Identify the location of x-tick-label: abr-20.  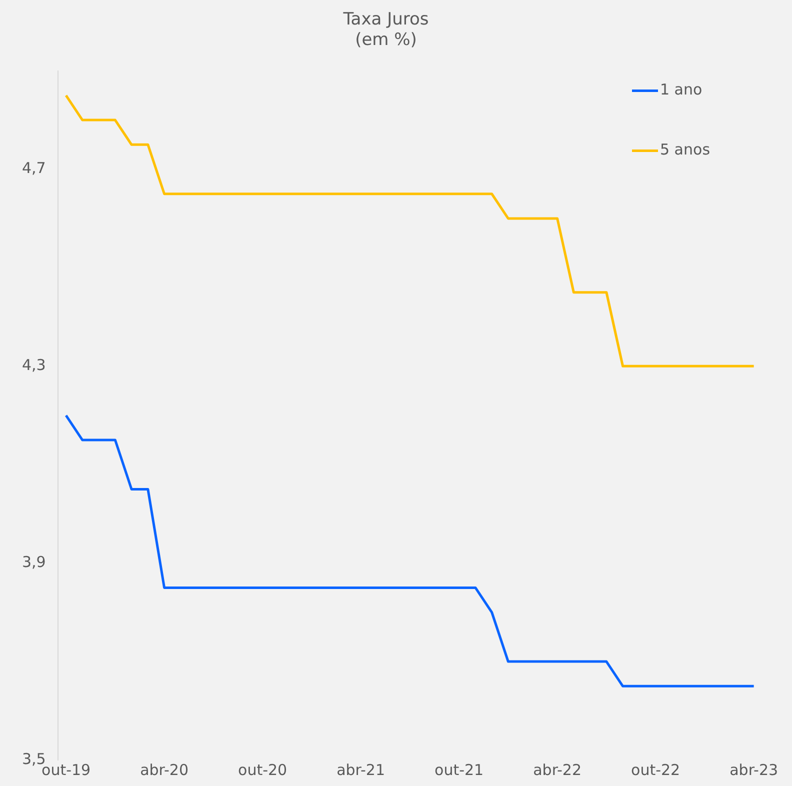
(164, 769).